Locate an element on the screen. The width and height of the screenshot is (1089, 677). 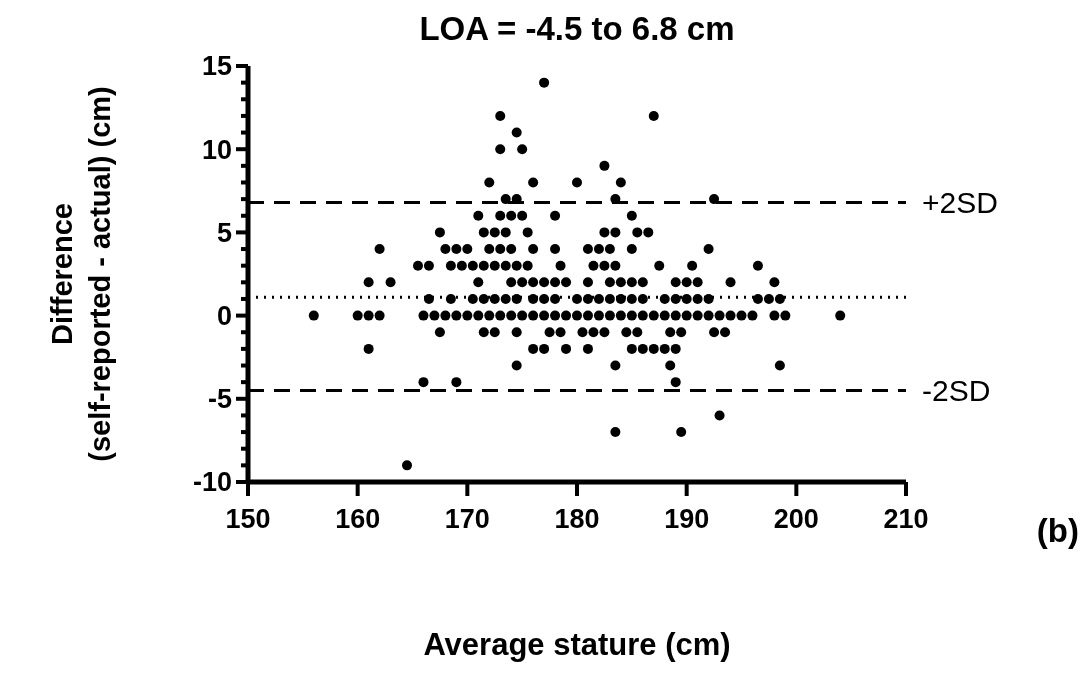
y-tick-label: 10 is located at coordinates (216, 149).